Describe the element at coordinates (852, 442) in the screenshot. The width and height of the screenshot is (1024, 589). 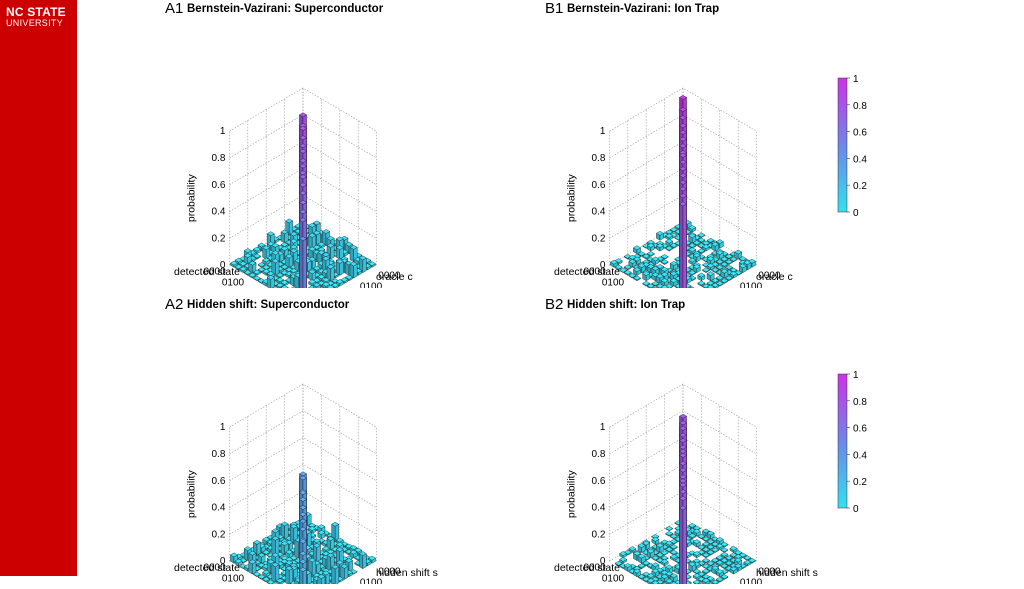
I see `colorbar: 00.20.40.60.81` at that location.